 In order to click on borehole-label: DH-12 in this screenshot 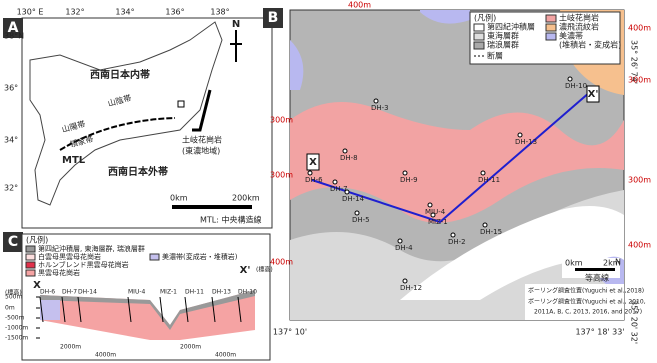, I will do `click(411, 288)`.